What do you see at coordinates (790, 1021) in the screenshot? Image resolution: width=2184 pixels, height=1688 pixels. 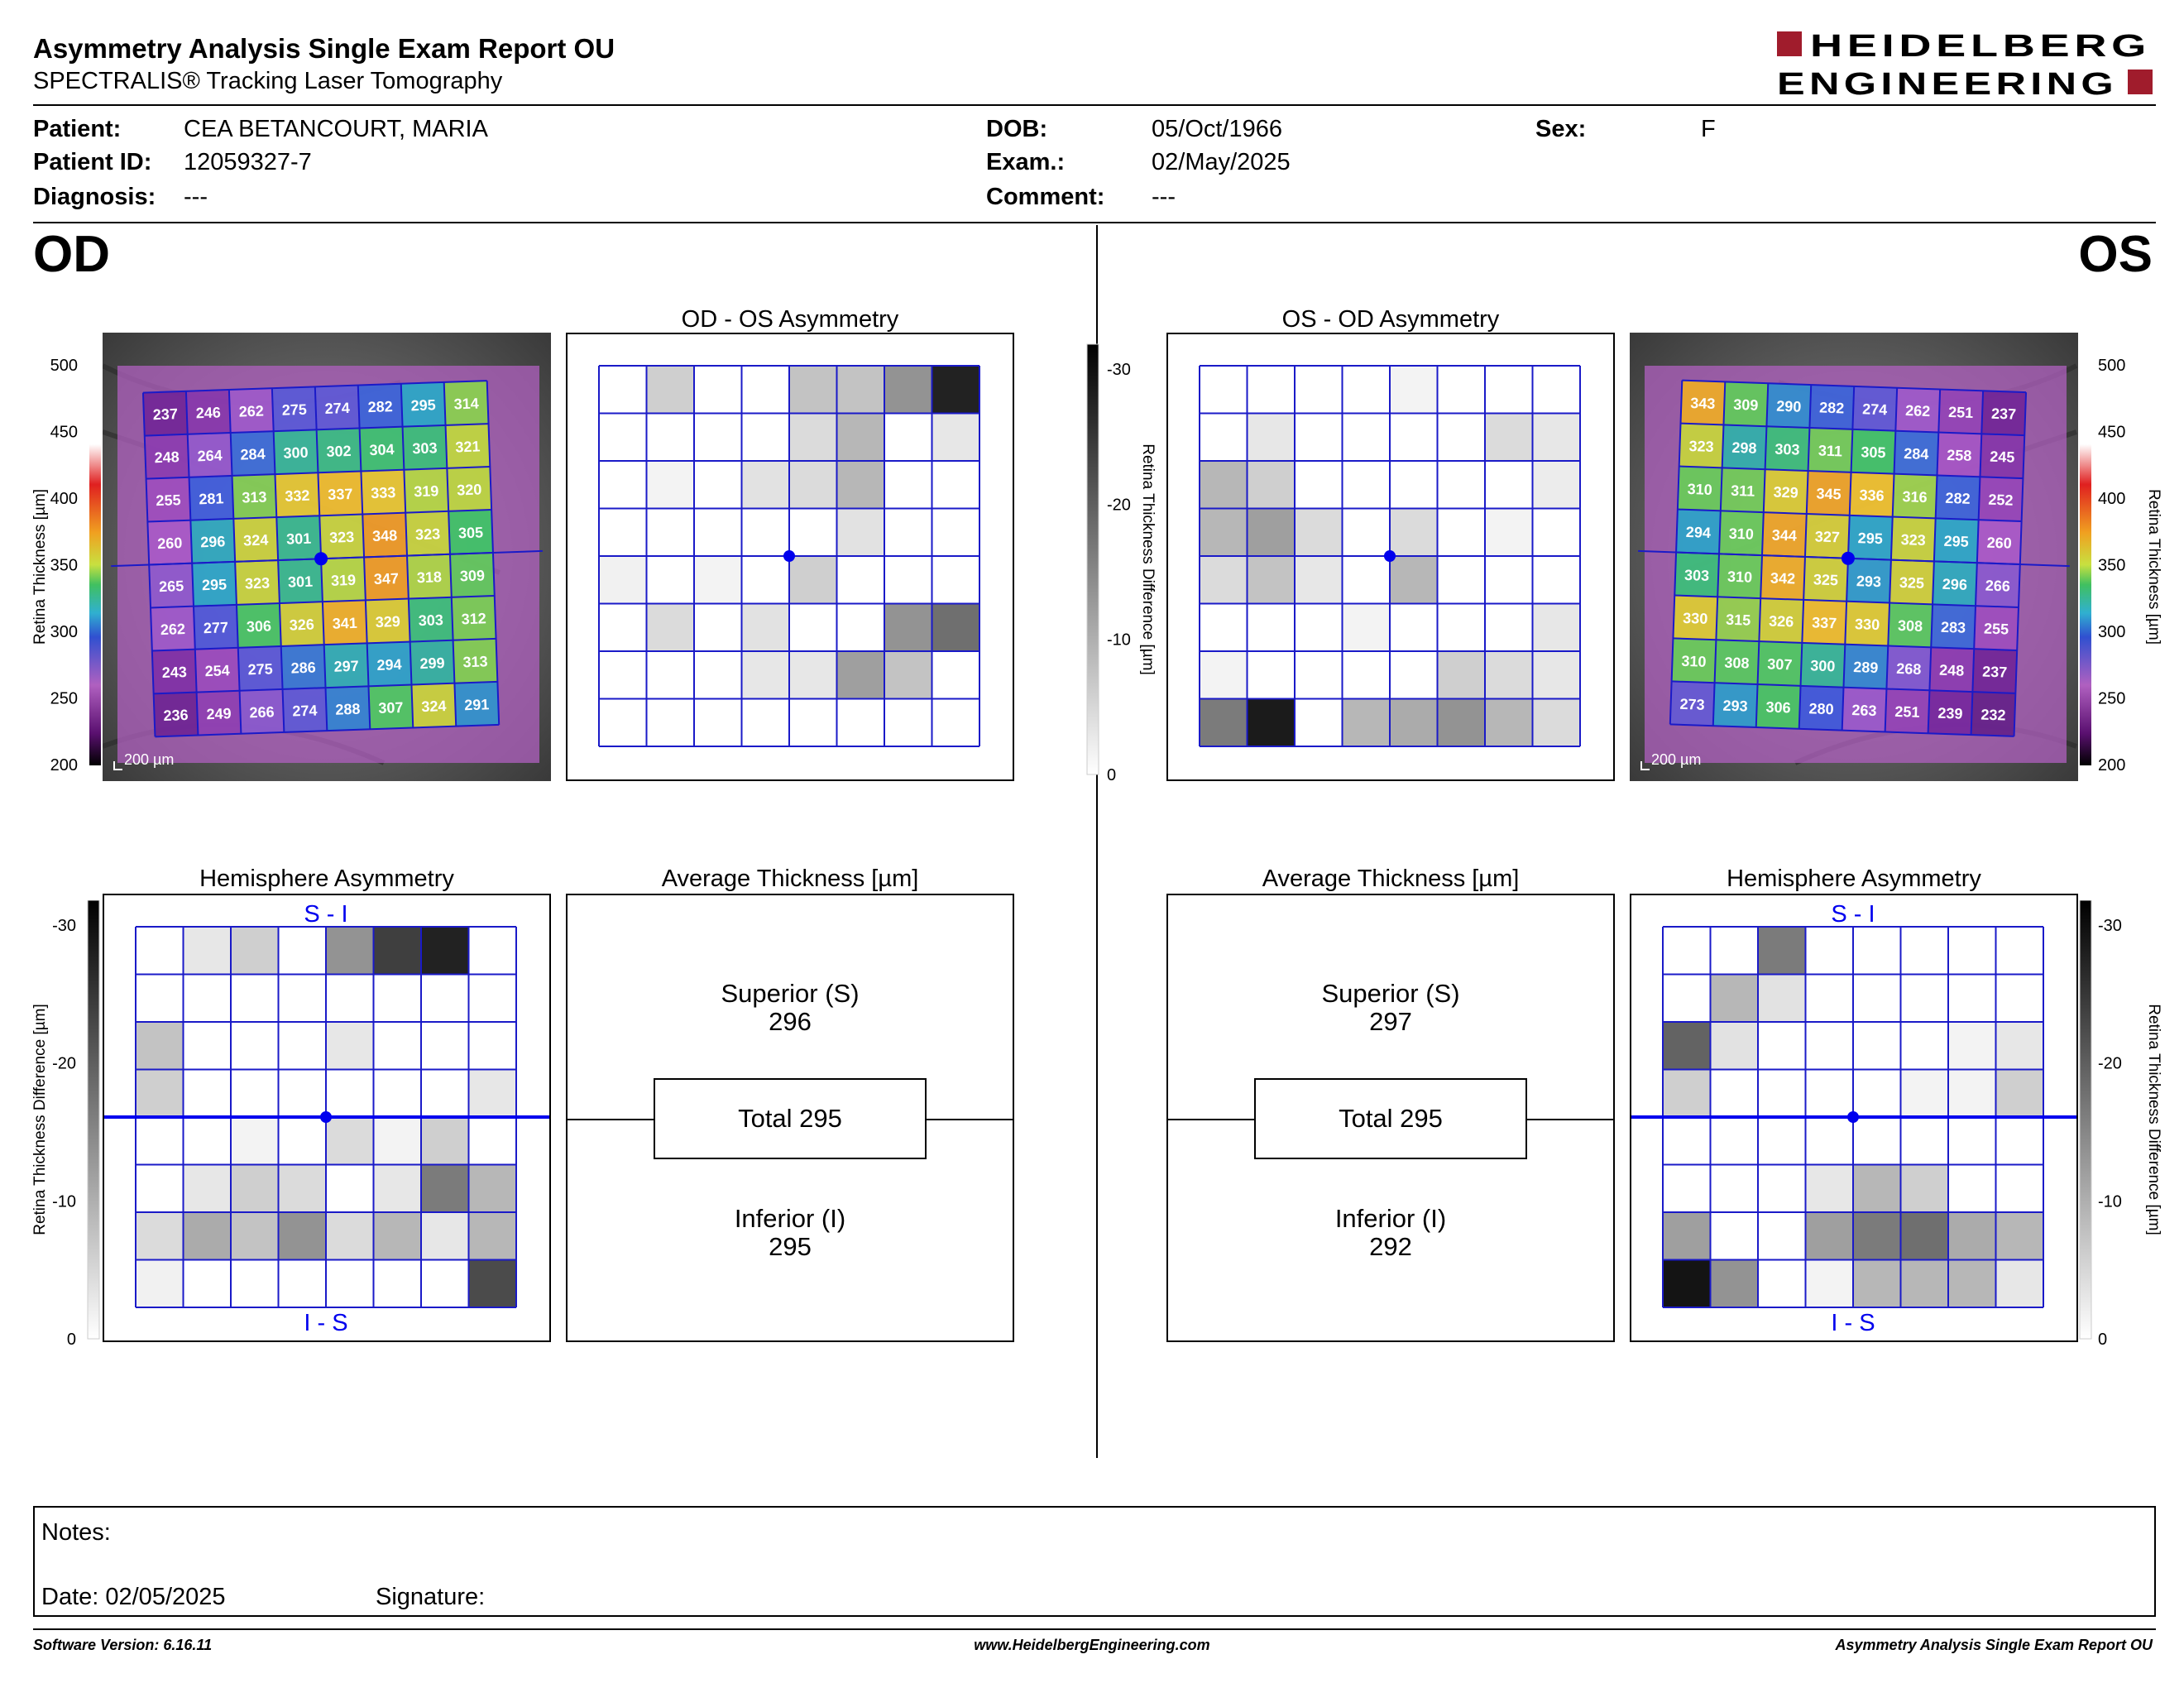 I see `od-superior-value: 296` at bounding box center [790, 1021].